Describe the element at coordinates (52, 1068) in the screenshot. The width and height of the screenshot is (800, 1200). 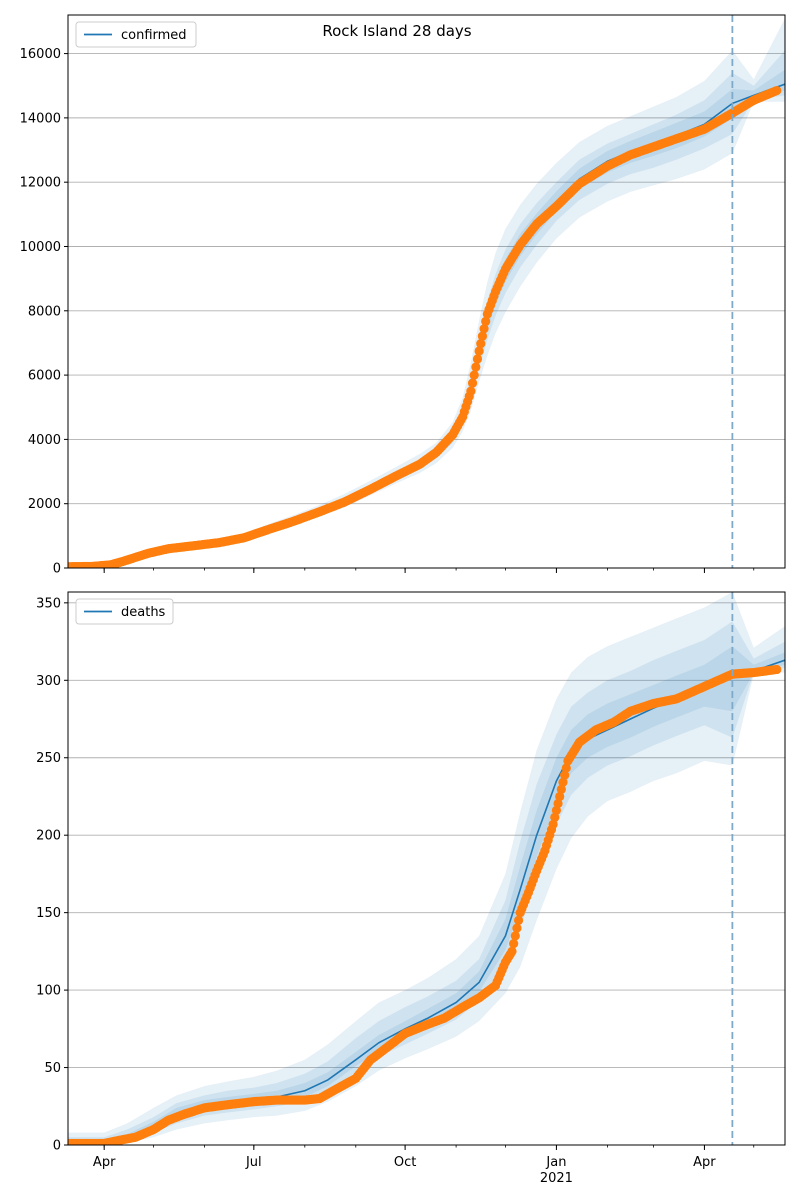
I see `y-tick-label: 50` at that location.